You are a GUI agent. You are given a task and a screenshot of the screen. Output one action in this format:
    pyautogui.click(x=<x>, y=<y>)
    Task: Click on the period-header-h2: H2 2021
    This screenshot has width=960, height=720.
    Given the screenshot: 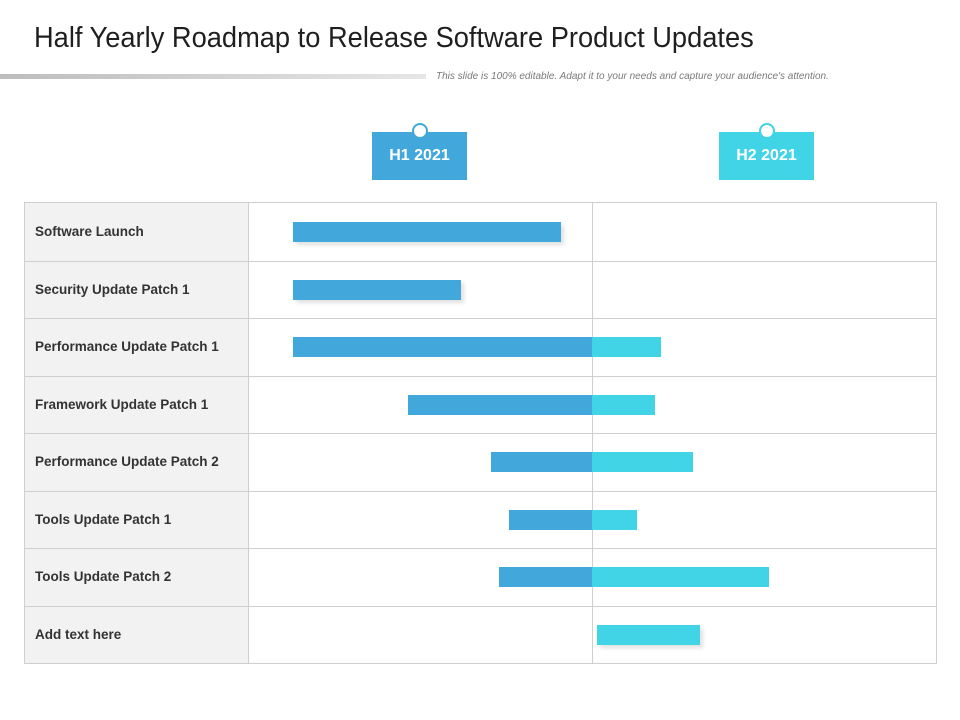 What is the action you would take?
    pyautogui.click(x=766, y=151)
    